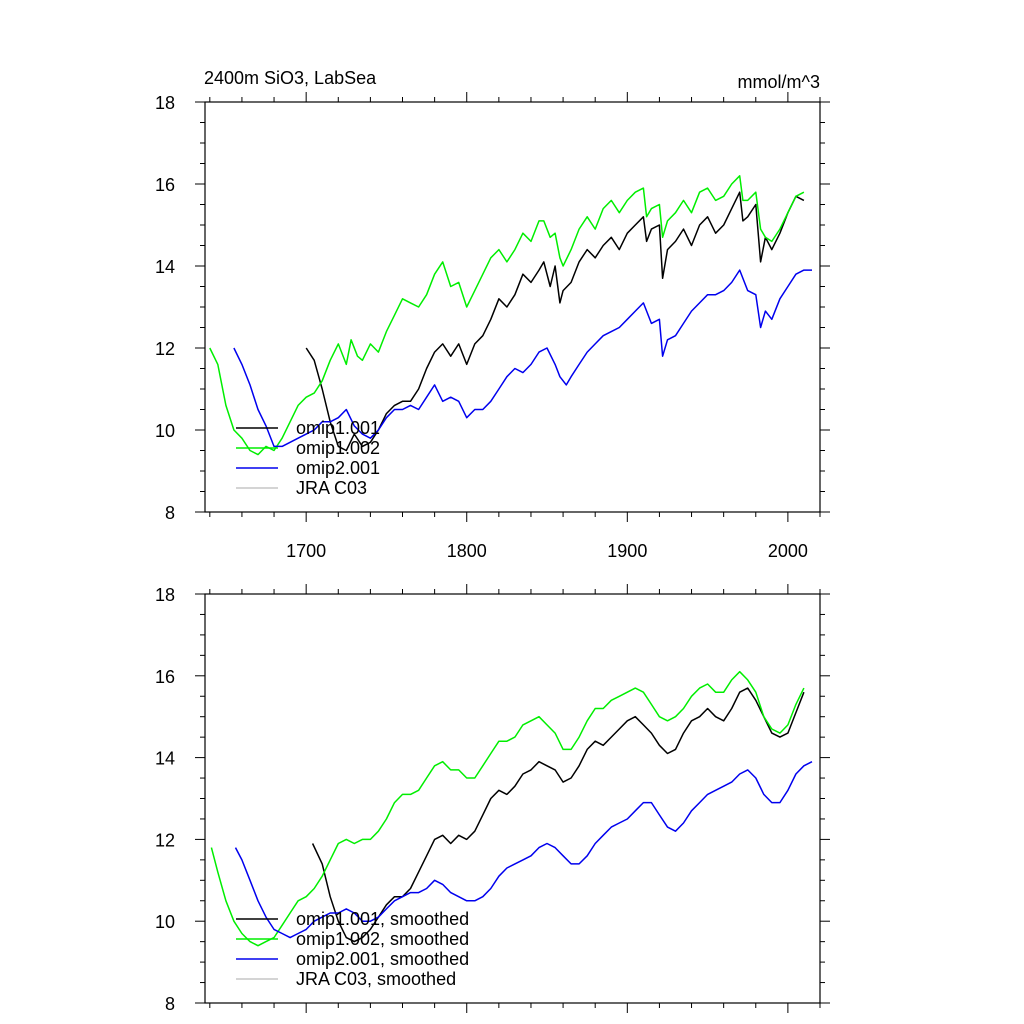  I want to click on x-tick-label: 2000, so click(788, 551).